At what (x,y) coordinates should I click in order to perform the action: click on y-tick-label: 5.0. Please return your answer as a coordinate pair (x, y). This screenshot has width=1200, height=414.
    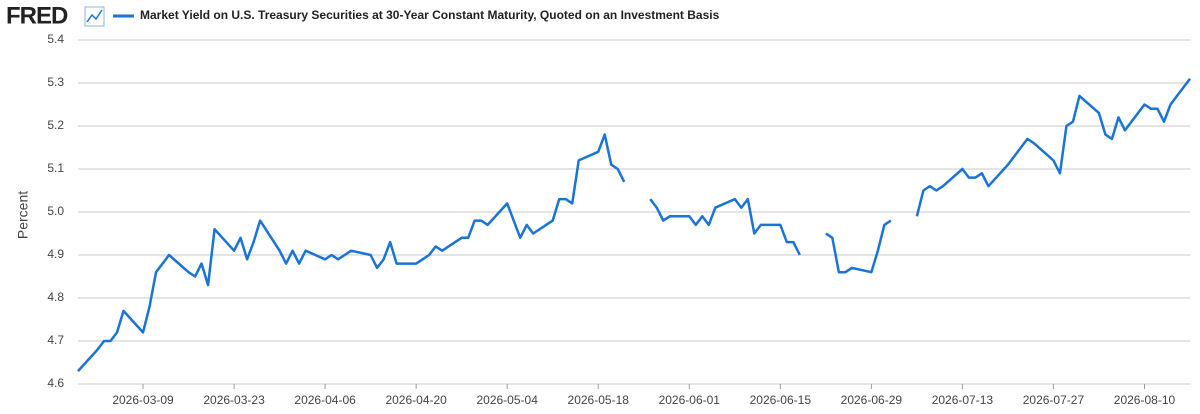
    Looking at the image, I should click on (55, 211).